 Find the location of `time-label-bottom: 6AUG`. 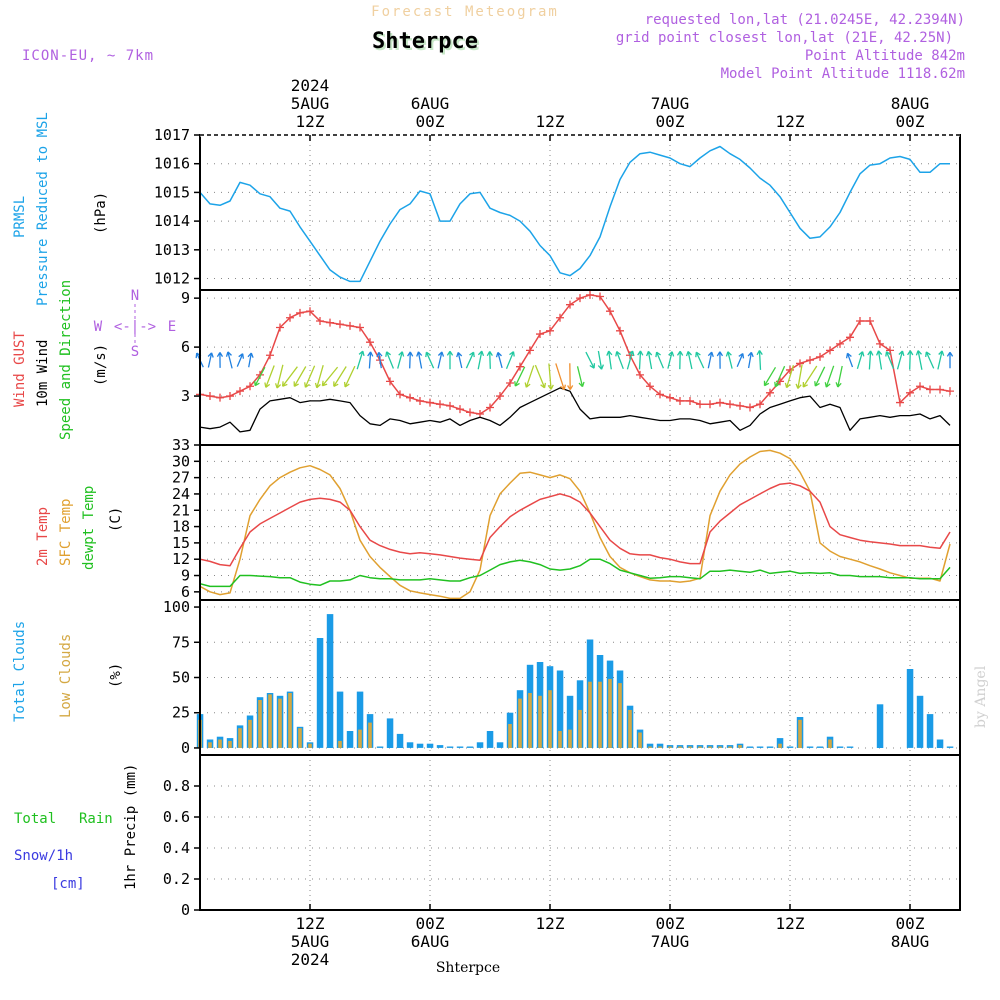

time-label-bottom: 6AUG is located at coordinates (430, 941).